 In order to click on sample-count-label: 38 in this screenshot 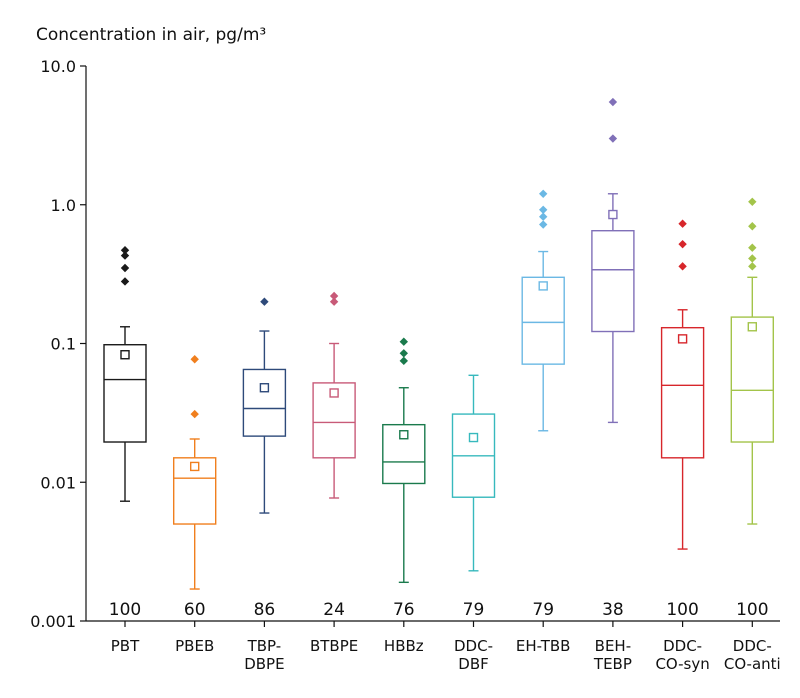, I will do `click(613, 610)`.